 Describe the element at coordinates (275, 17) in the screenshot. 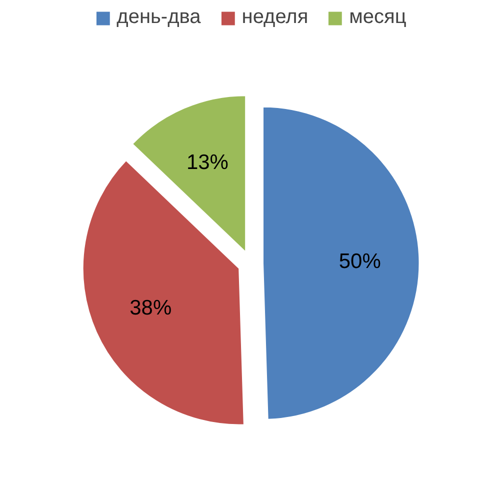

I see `legend-label: неделя` at that location.